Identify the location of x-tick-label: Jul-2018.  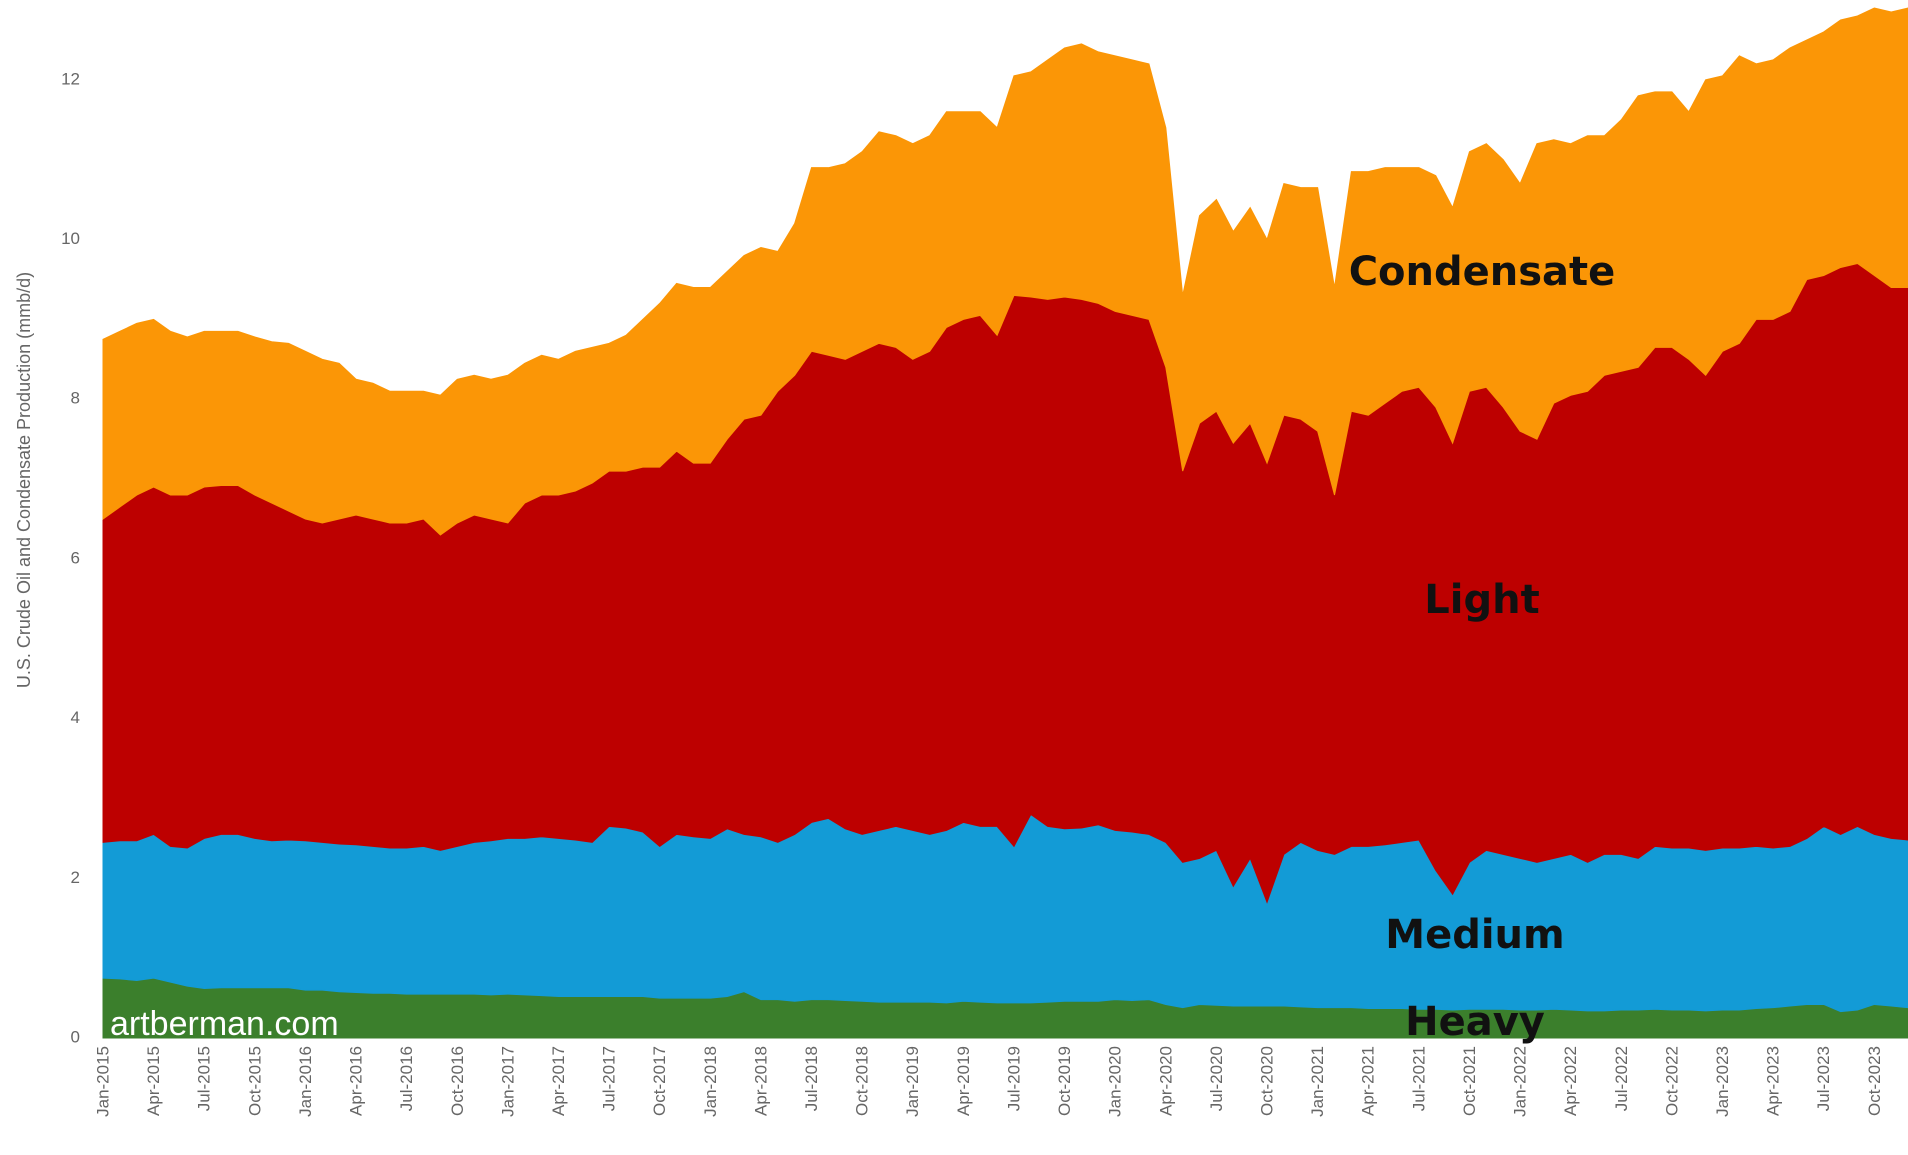
(811, 1078).